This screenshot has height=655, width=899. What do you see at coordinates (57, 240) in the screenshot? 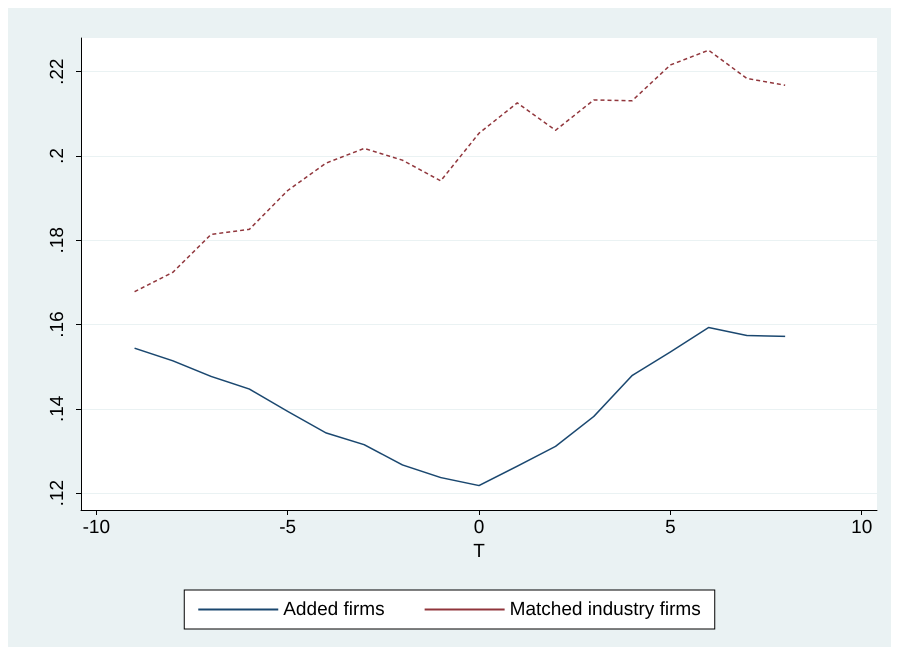
I see `y-tick-label: .18` at bounding box center [57, 240].